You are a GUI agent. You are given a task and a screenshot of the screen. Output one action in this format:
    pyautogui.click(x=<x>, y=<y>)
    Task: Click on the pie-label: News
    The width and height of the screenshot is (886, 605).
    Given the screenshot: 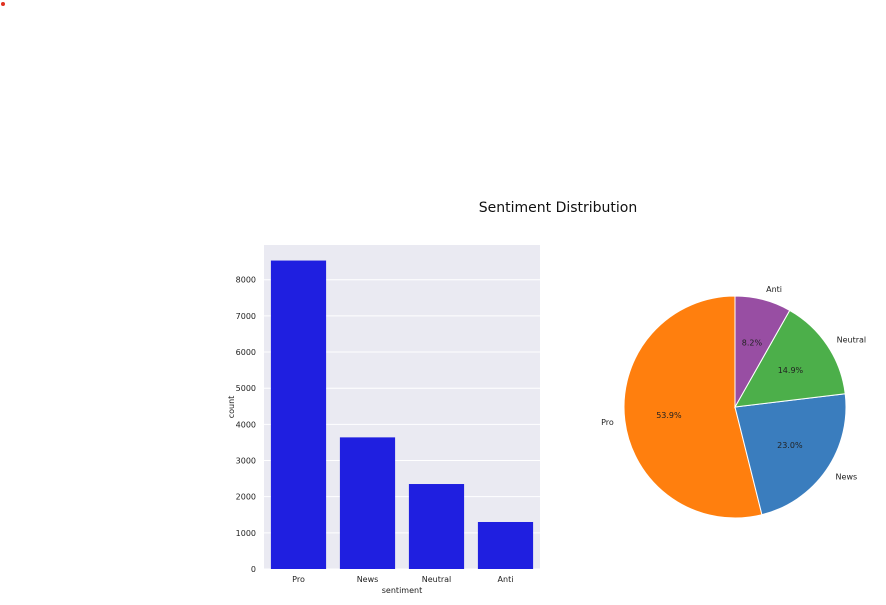 What is the action you would take?
    pyautogui.click(x=847, y=476)
    